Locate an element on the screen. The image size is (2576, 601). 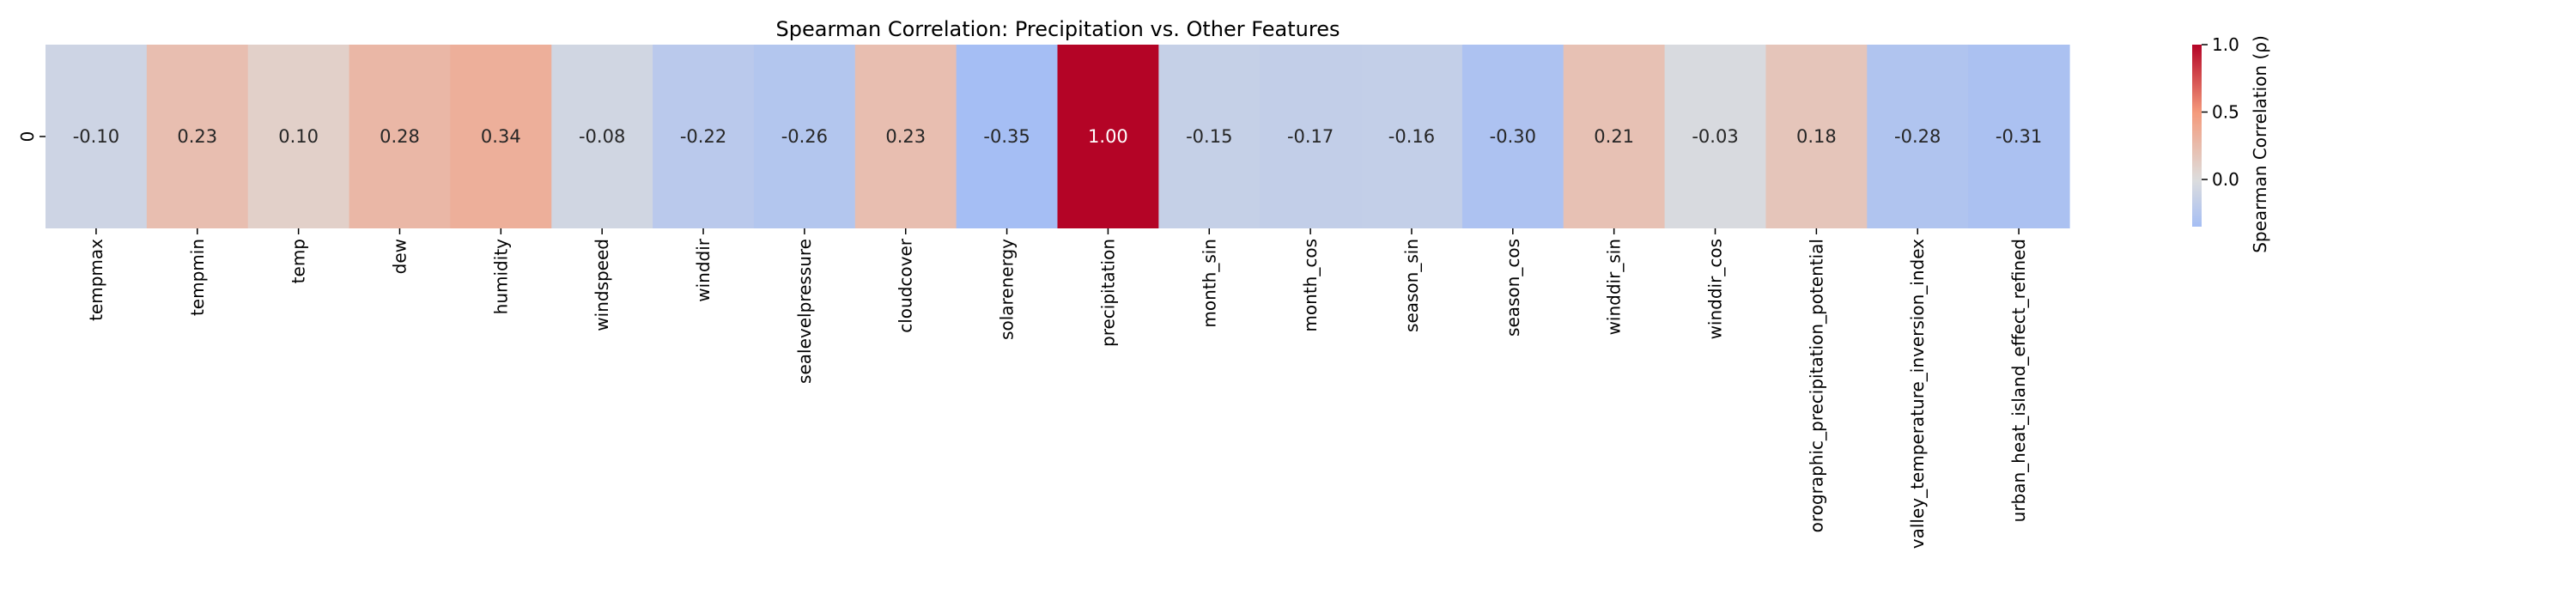
x-tick-label-sealevelpressure: sealevelpressure is located at coordinates (804, 311).